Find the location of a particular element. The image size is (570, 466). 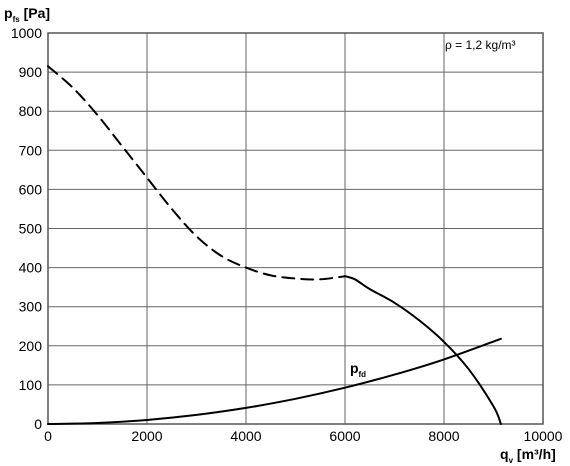

y-tick-label: 600 is located at coordinates (31, 189).